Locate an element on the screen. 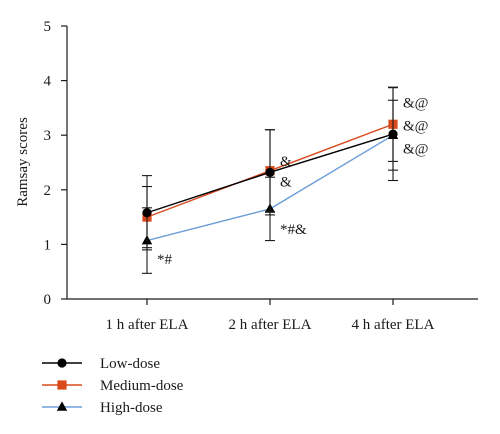 This screenshot has height=434, width=500. legend-item: Low-dose is located at coordinates (101, 364).